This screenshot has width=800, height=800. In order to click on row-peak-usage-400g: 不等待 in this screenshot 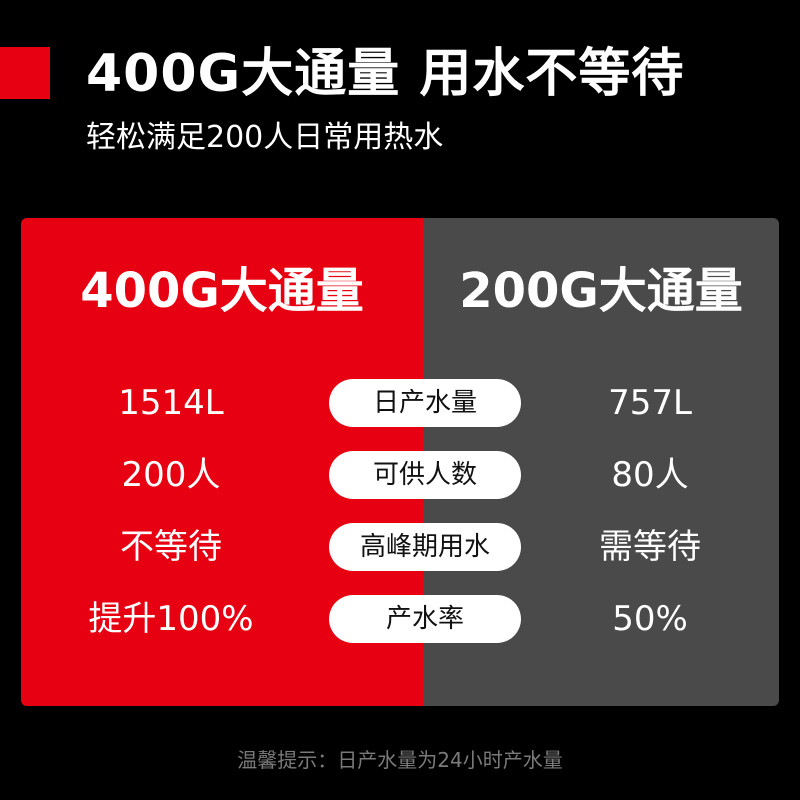, I will do `click(171, 547)`.